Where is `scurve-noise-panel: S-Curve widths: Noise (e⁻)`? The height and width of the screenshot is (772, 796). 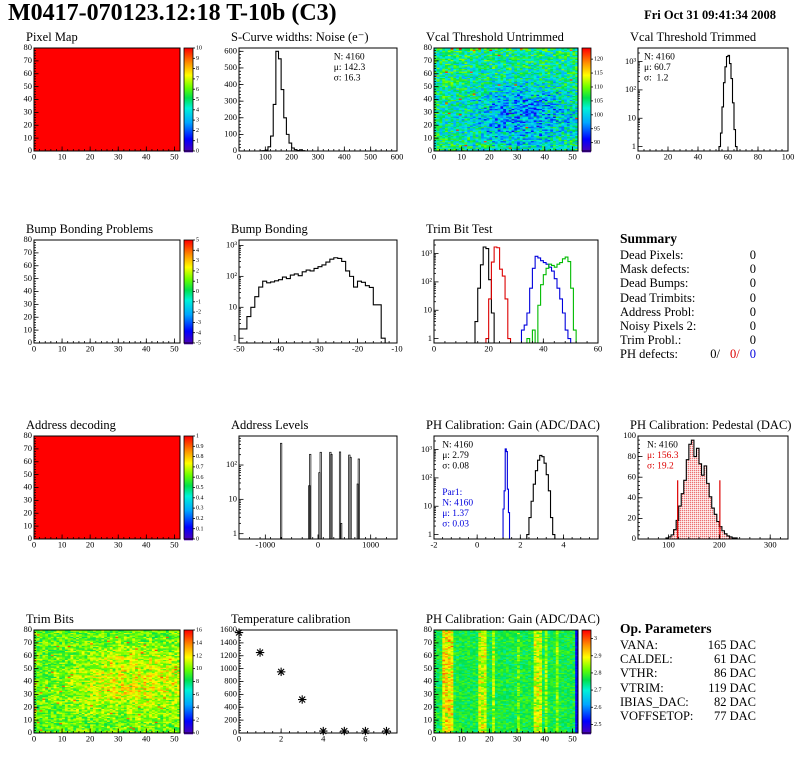 scurve-noise-panel: S-Curve widths: Noise (e⁻) is located at coordinates (309, 97).